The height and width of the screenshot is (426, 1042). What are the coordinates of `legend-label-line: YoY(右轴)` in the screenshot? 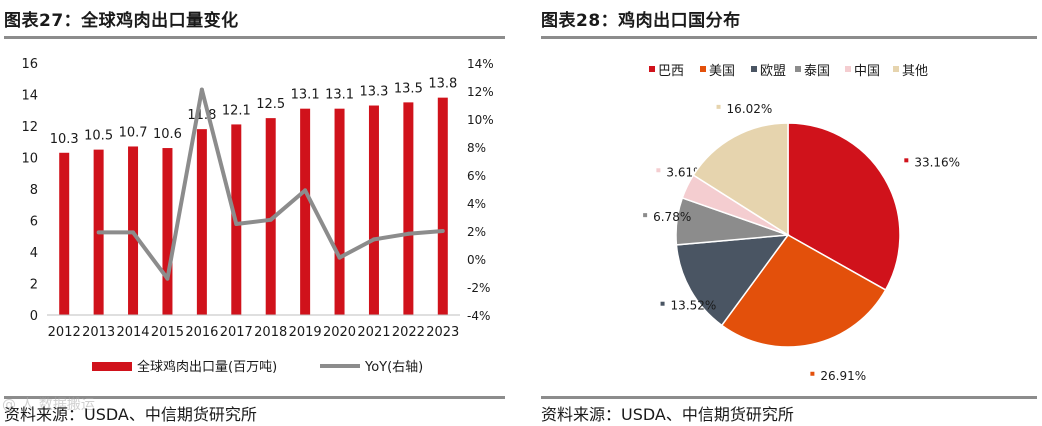 It's located at (393, 367).